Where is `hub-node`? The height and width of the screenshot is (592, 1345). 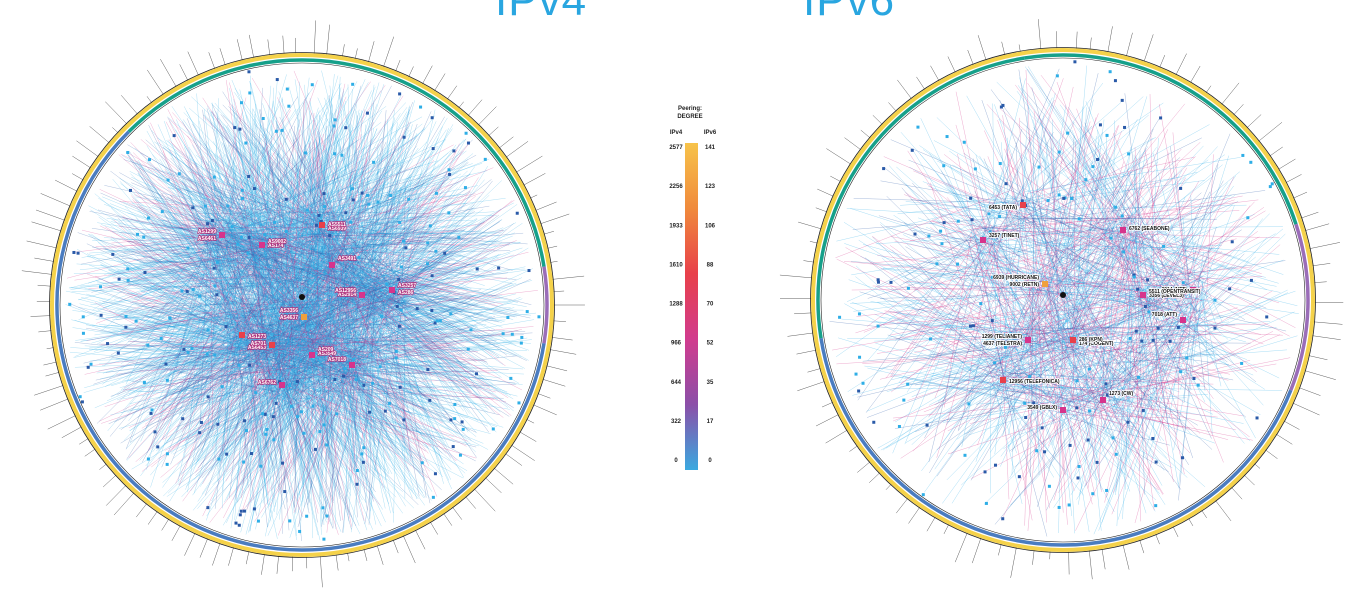 hub-node is located at coordinates (262, 245).